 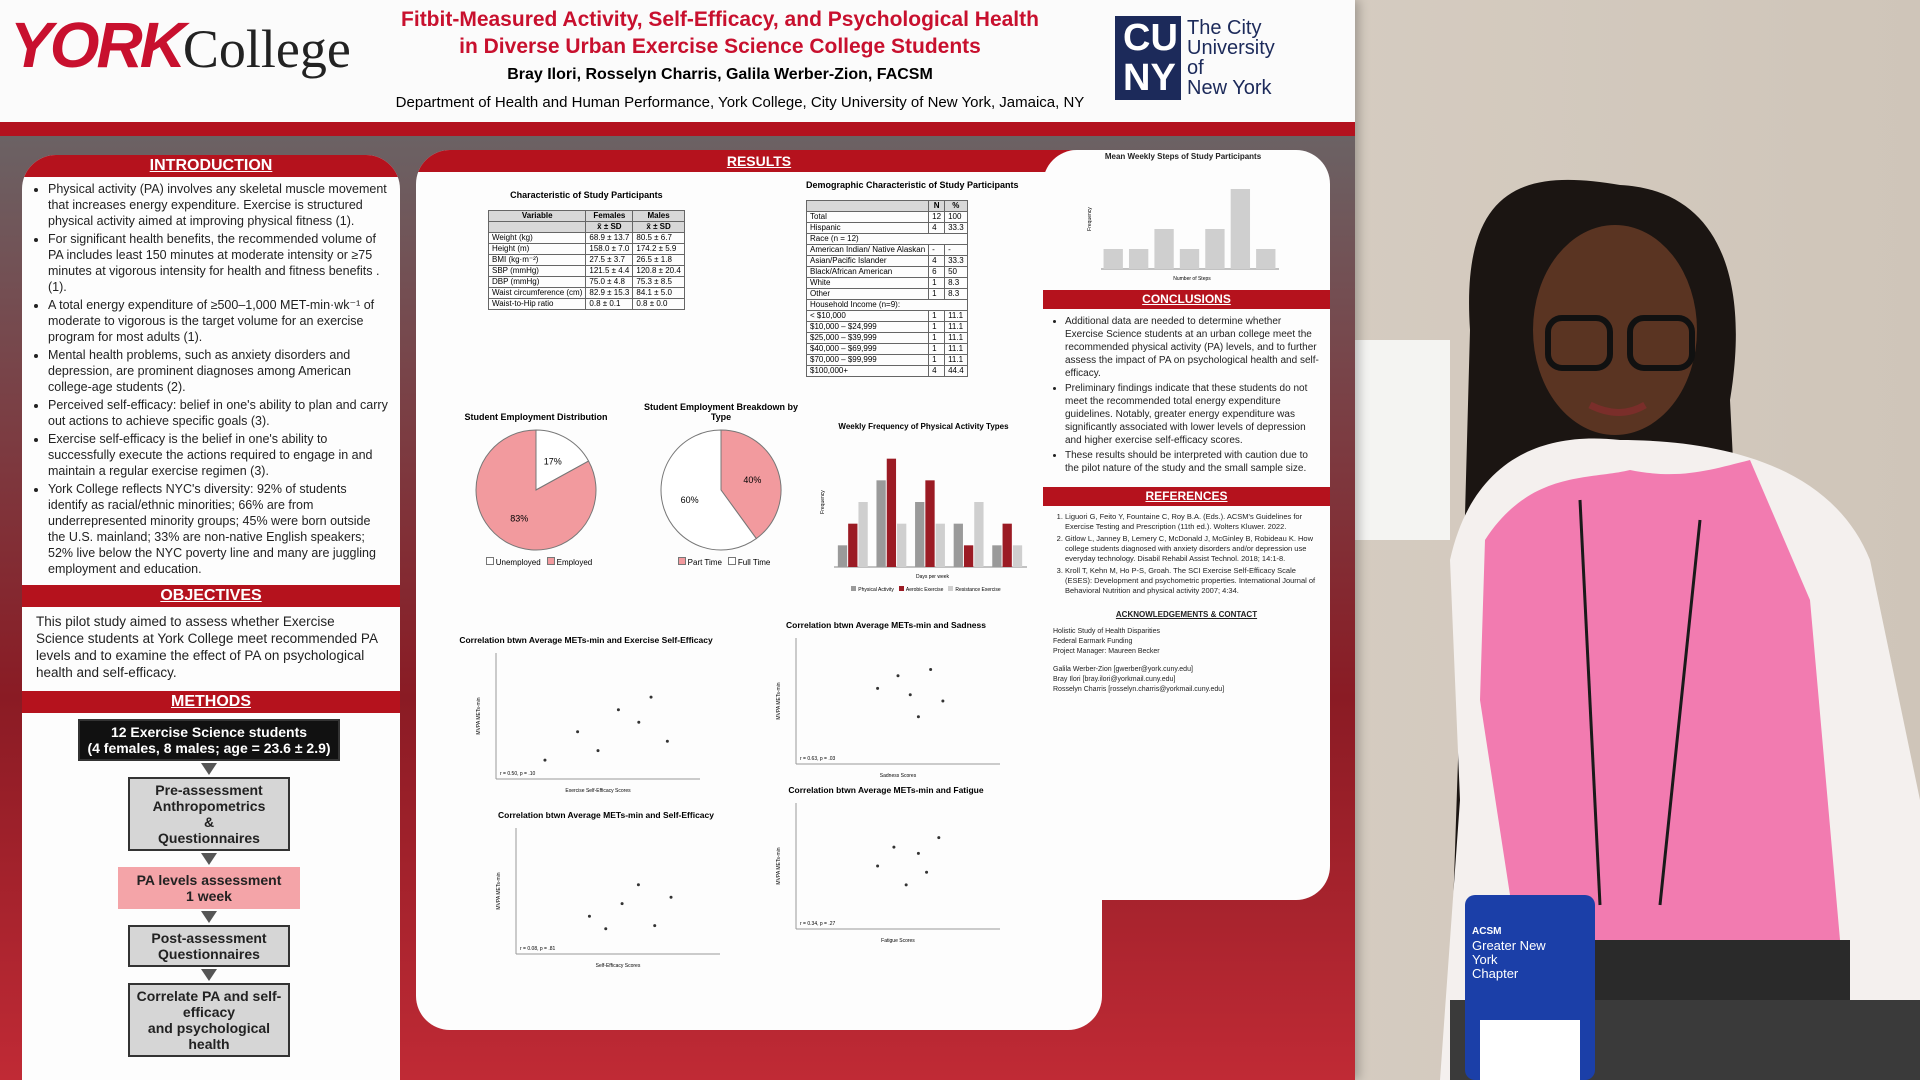 I want to click on table-cell: 12, so click(x=937, y=217).